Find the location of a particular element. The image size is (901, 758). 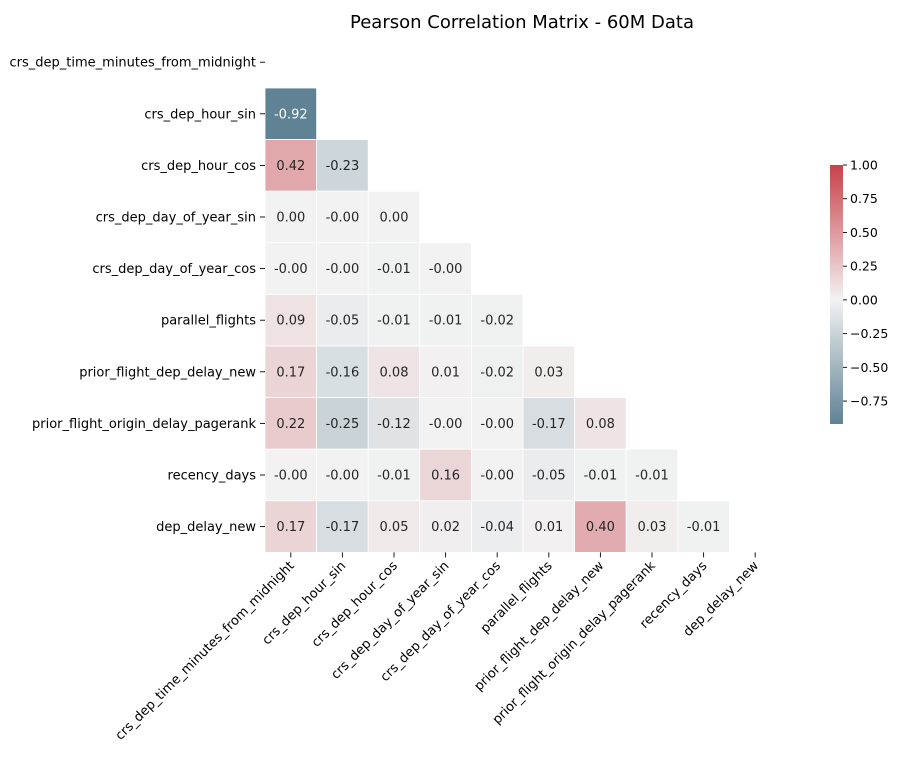

cell-value-label: 0.05 is located at coordinates (394, 527).